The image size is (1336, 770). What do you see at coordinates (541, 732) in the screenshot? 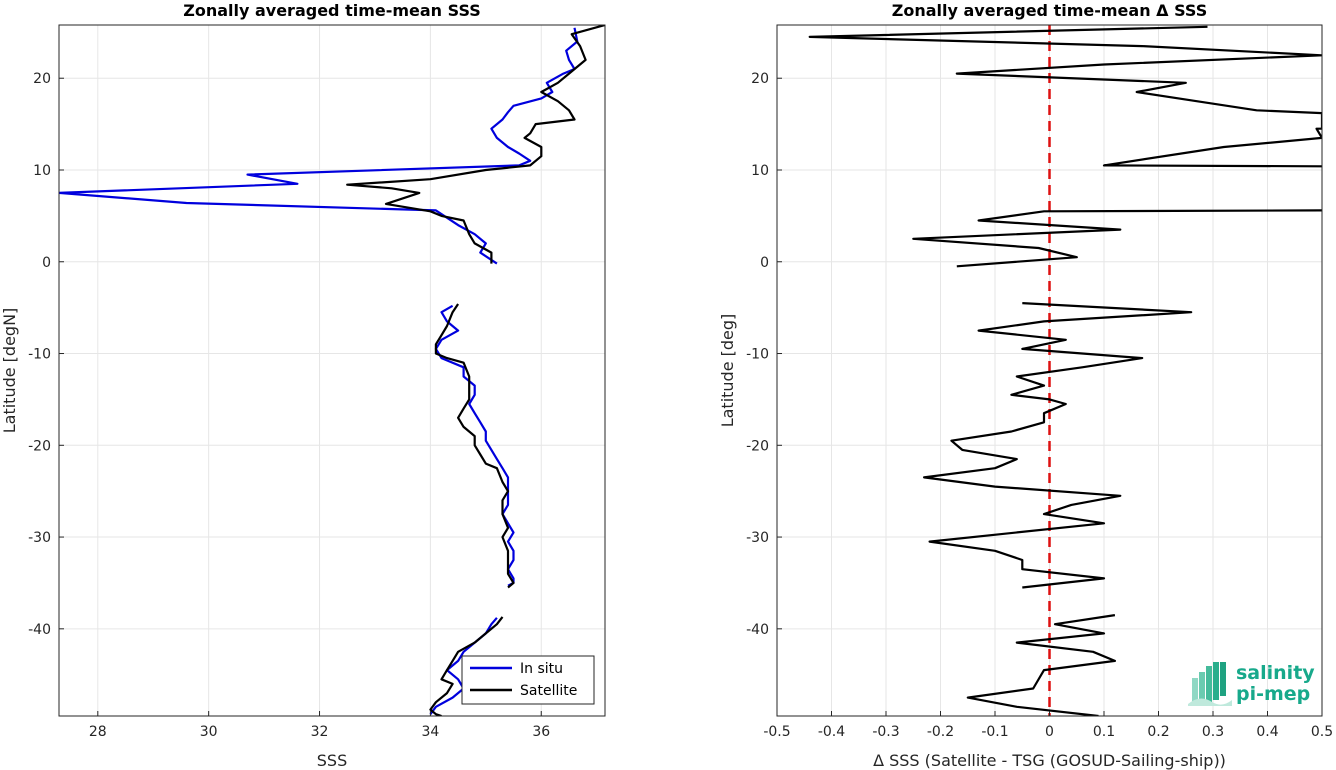
I see `x-tick-label: 36` at bounding box center [541, 732].